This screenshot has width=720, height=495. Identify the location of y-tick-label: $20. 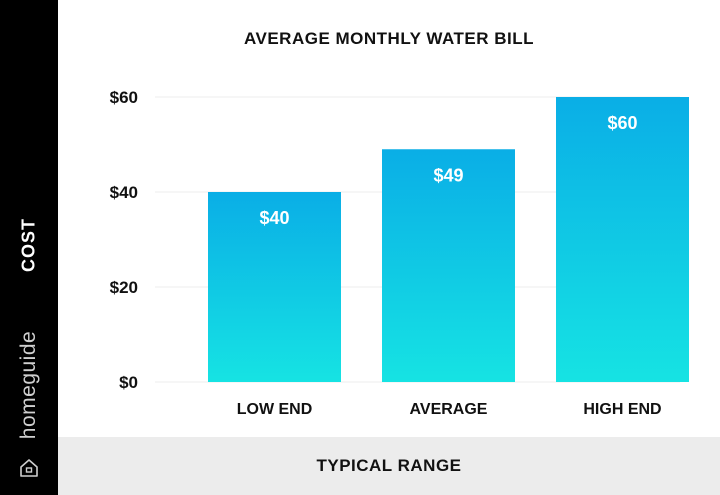
(124, 287).